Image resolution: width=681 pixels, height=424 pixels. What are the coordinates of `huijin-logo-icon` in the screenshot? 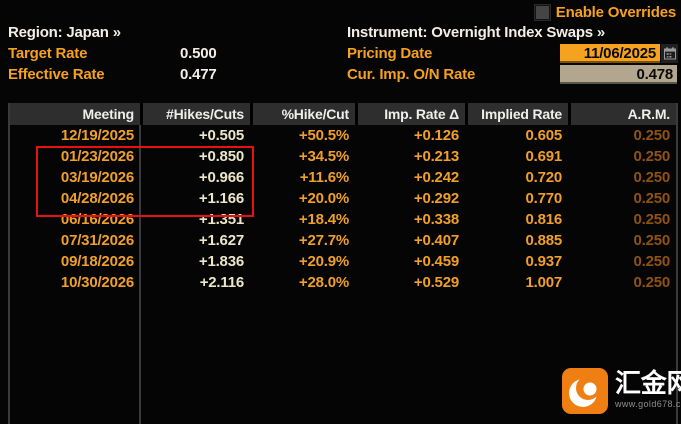 It's located at (585, 391).